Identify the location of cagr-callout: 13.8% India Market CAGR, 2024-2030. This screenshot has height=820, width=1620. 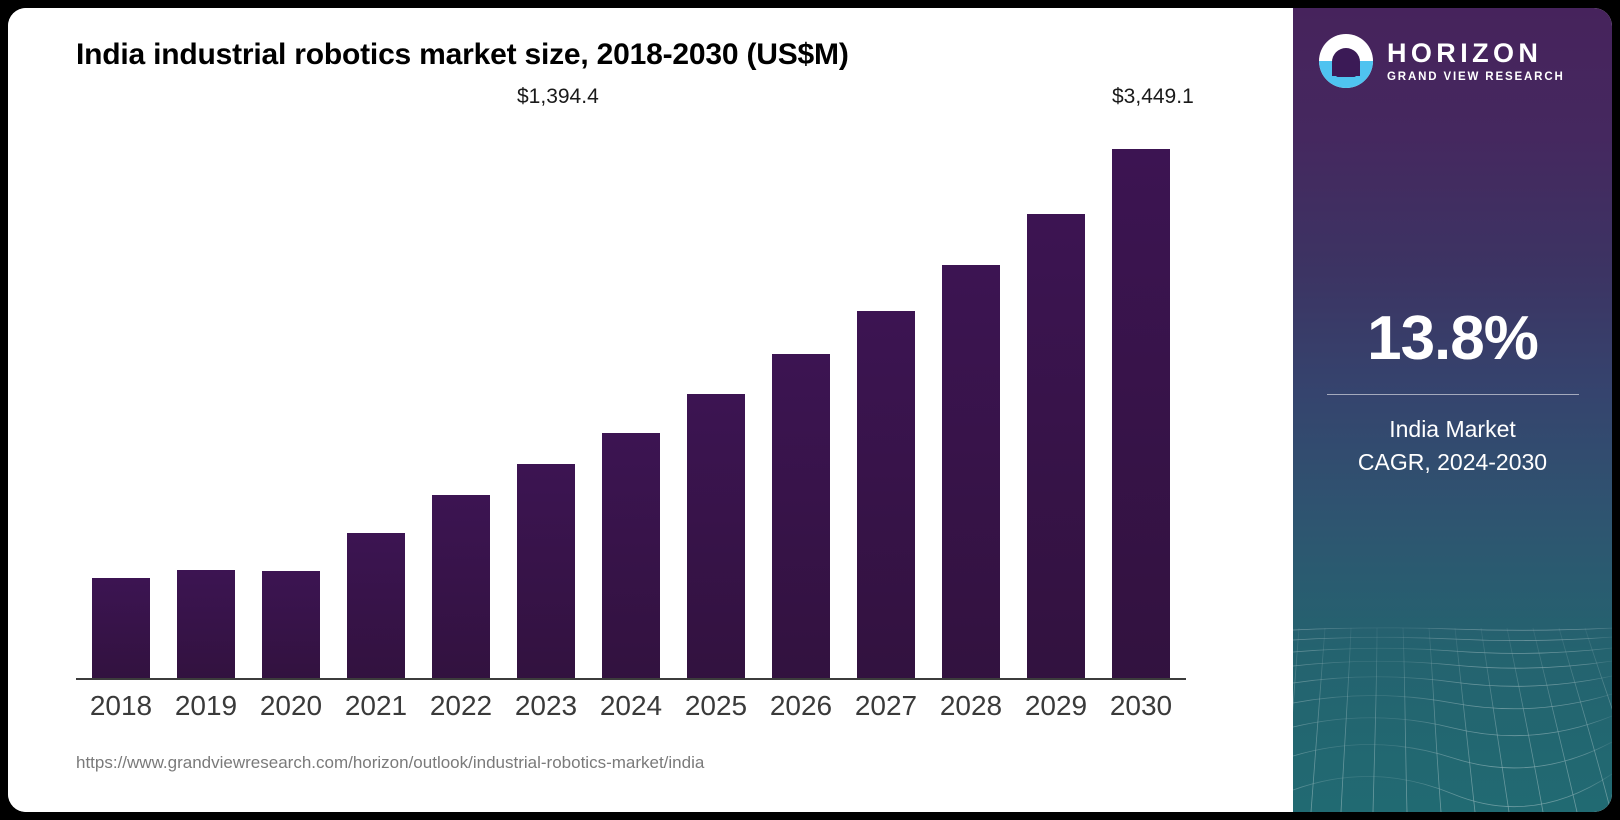
(1452, 393).